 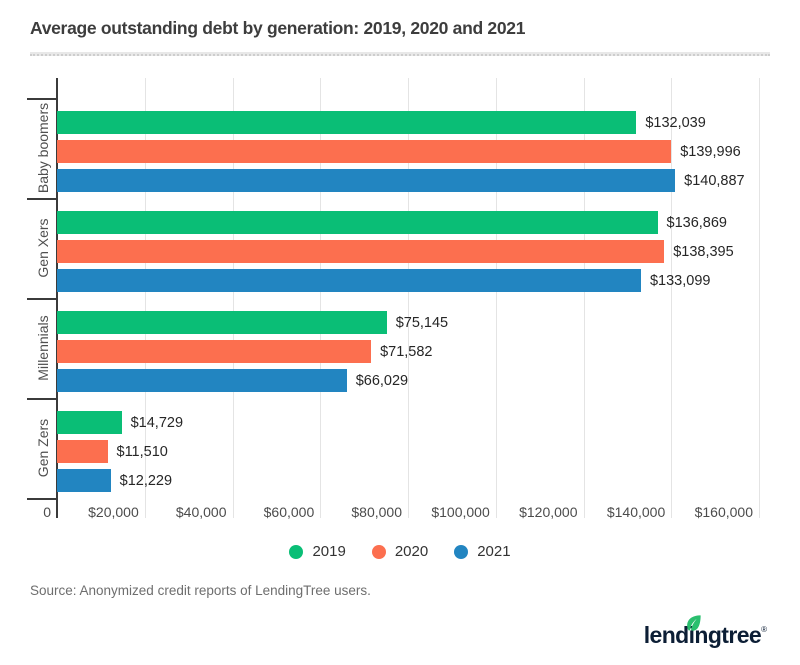 I want to click on legend-item-2020: 2020, so click(x=400, y=551).